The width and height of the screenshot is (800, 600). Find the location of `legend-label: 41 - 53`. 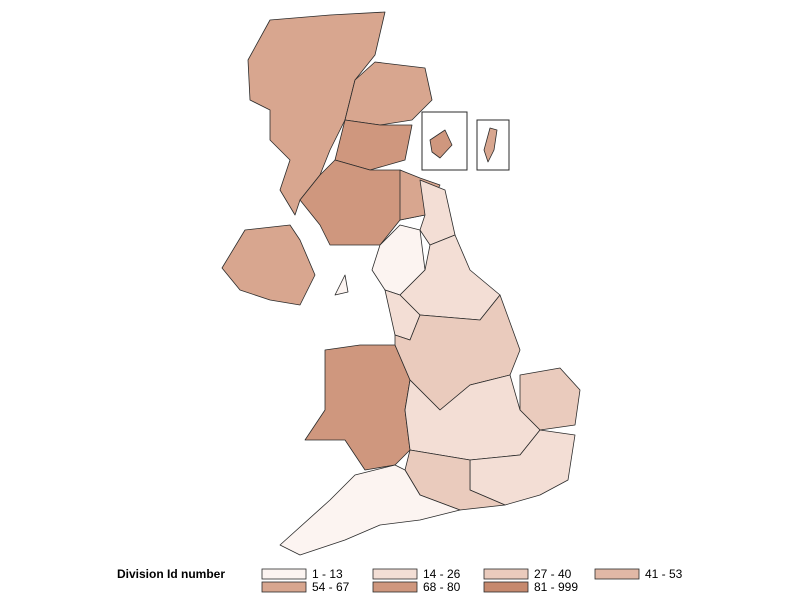

legend-label: 41 - 53 is located at coordinates (664, 574).